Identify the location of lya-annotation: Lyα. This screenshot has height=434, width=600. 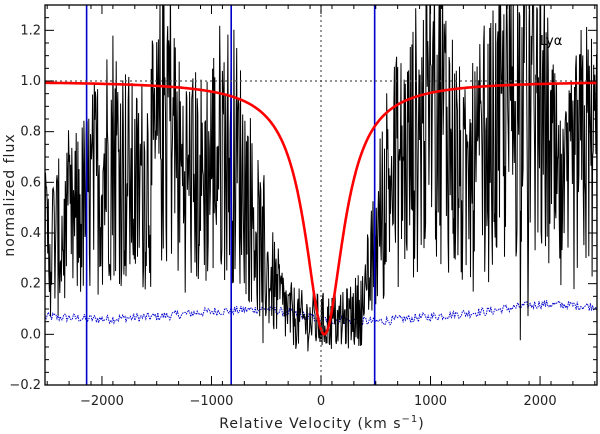
(551, 41).